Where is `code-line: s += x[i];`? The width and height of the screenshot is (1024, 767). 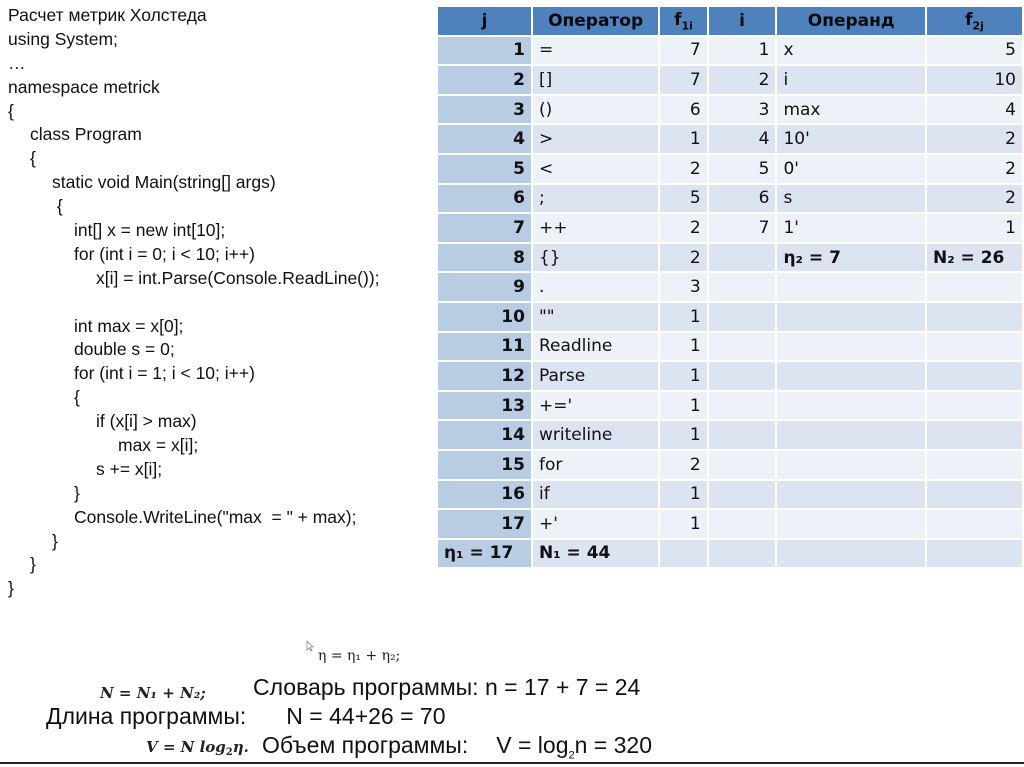 code-line: s += x[i]; is located at coordinates (129, 468).